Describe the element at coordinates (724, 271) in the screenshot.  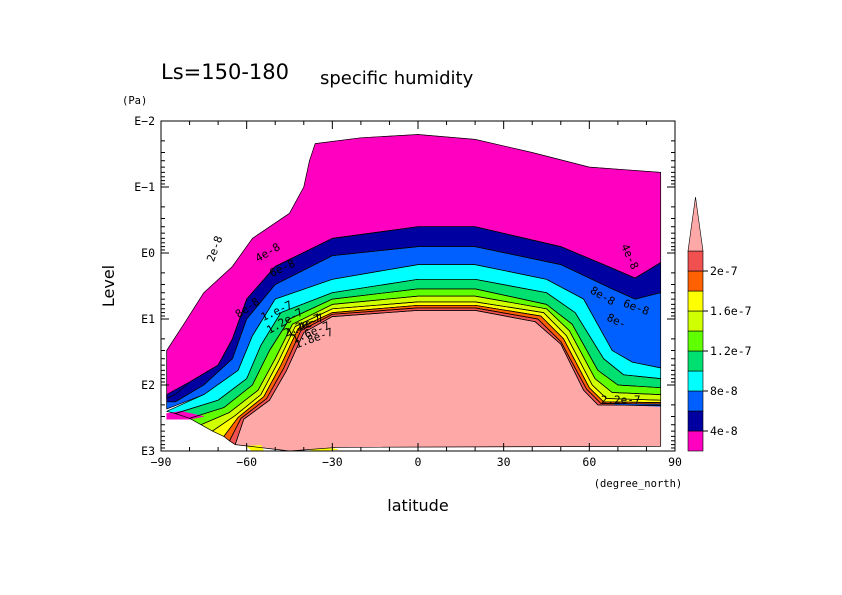
I see `colorbar-tick-label: 2e-7` at that location.